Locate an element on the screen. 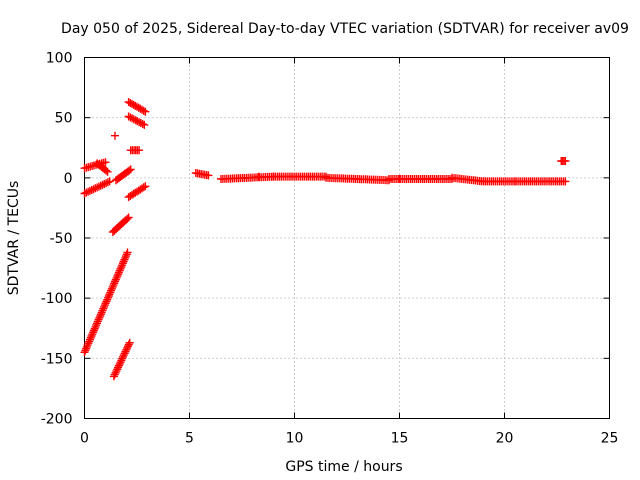  x-tick-label: 20 is located at coordinates (505, 439).